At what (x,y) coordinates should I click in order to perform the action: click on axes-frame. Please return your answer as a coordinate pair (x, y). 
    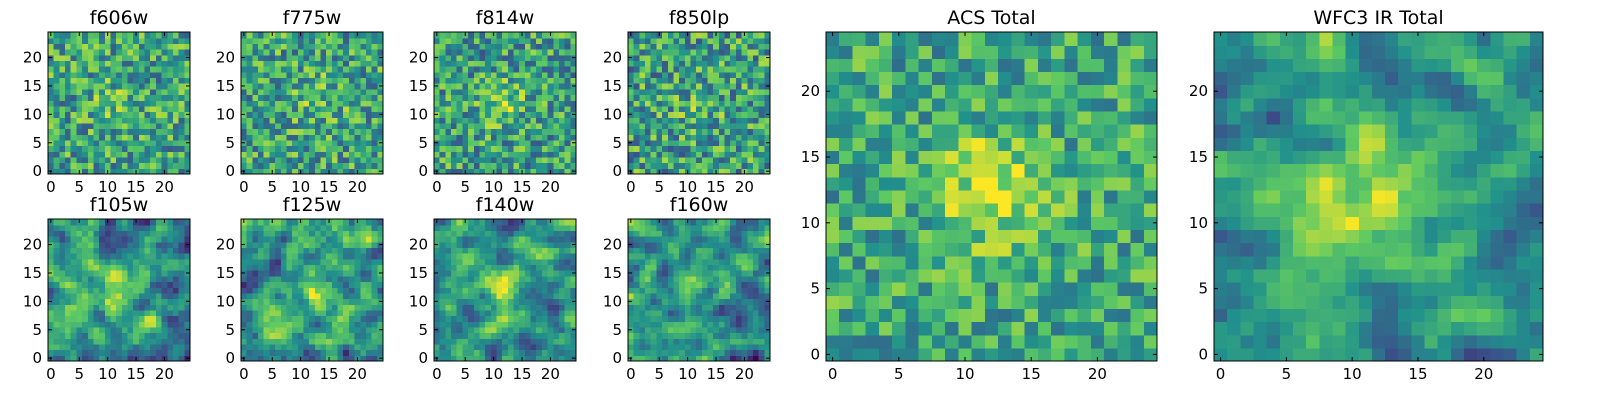
    Looking at the image, I should click on (505, 290).